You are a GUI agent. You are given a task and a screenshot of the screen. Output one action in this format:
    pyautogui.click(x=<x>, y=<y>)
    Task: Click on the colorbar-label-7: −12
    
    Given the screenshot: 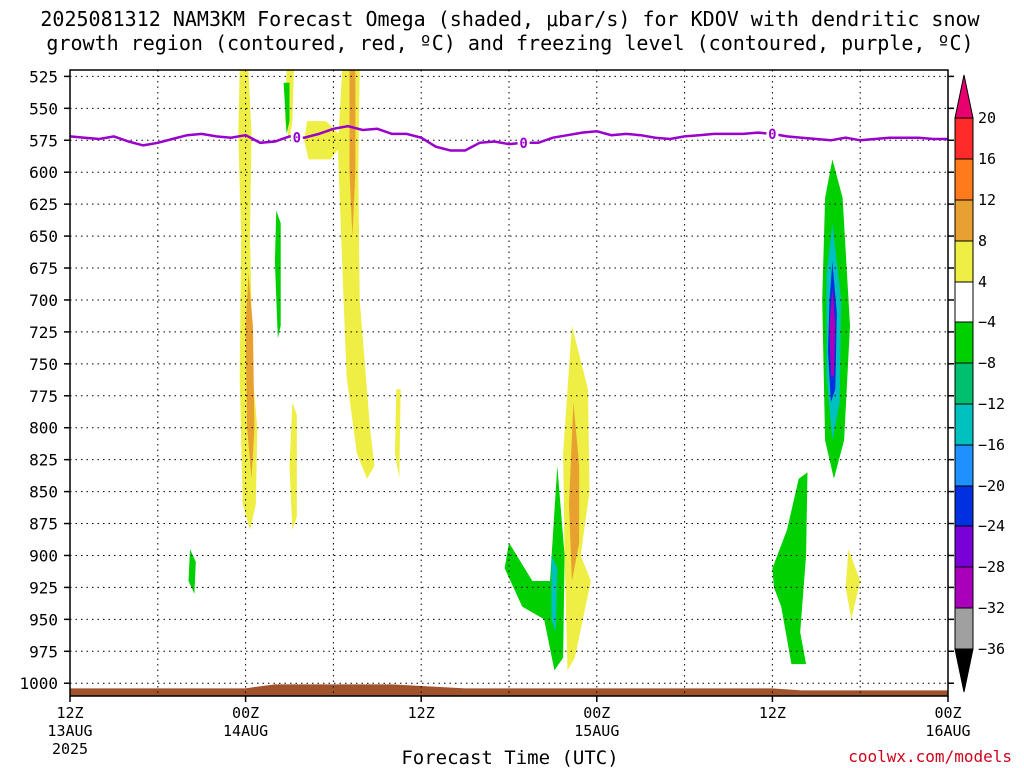 What is the action you would take?
    pyautogui.click(x=991, y=404)
    